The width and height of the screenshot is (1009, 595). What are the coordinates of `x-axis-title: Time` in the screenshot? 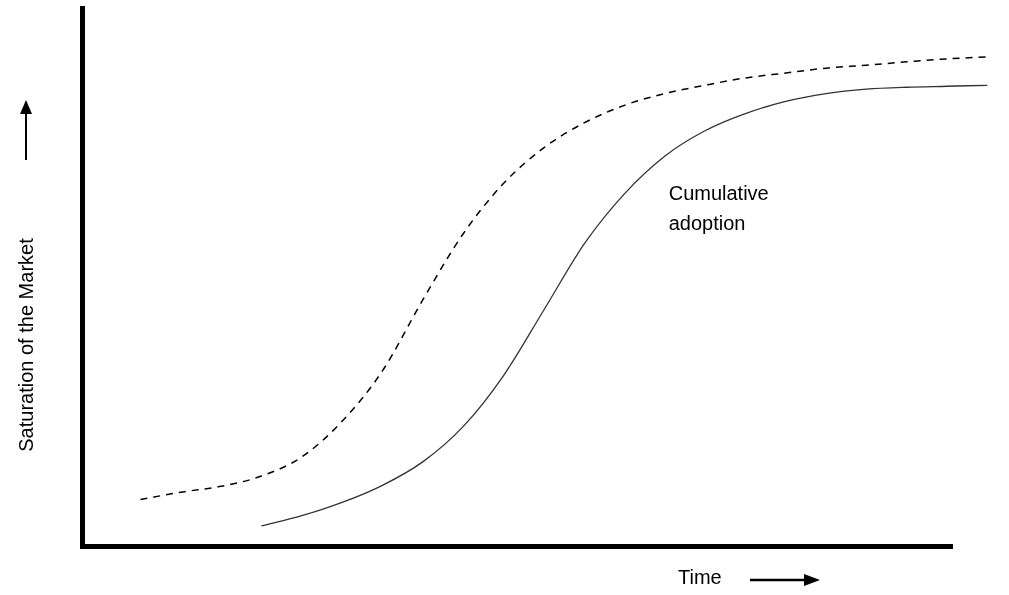 It's located at (700, 577).